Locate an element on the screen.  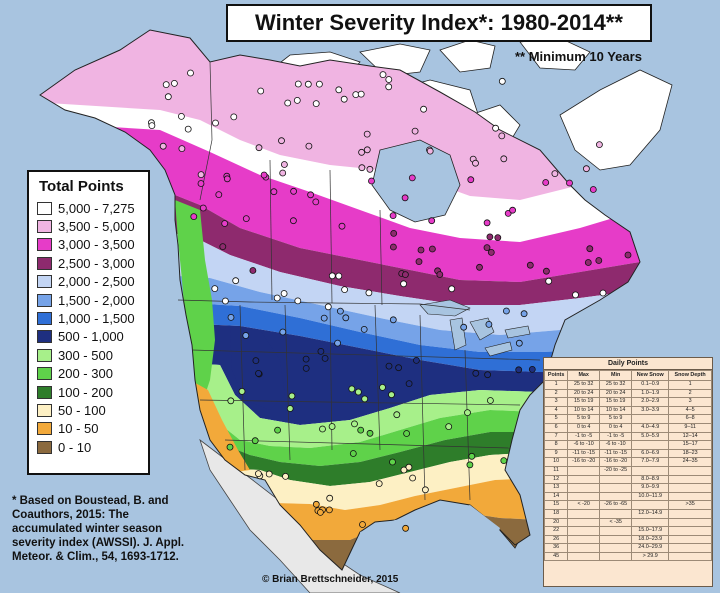
daily-points-header: Points is located at coordinates (556, 375).